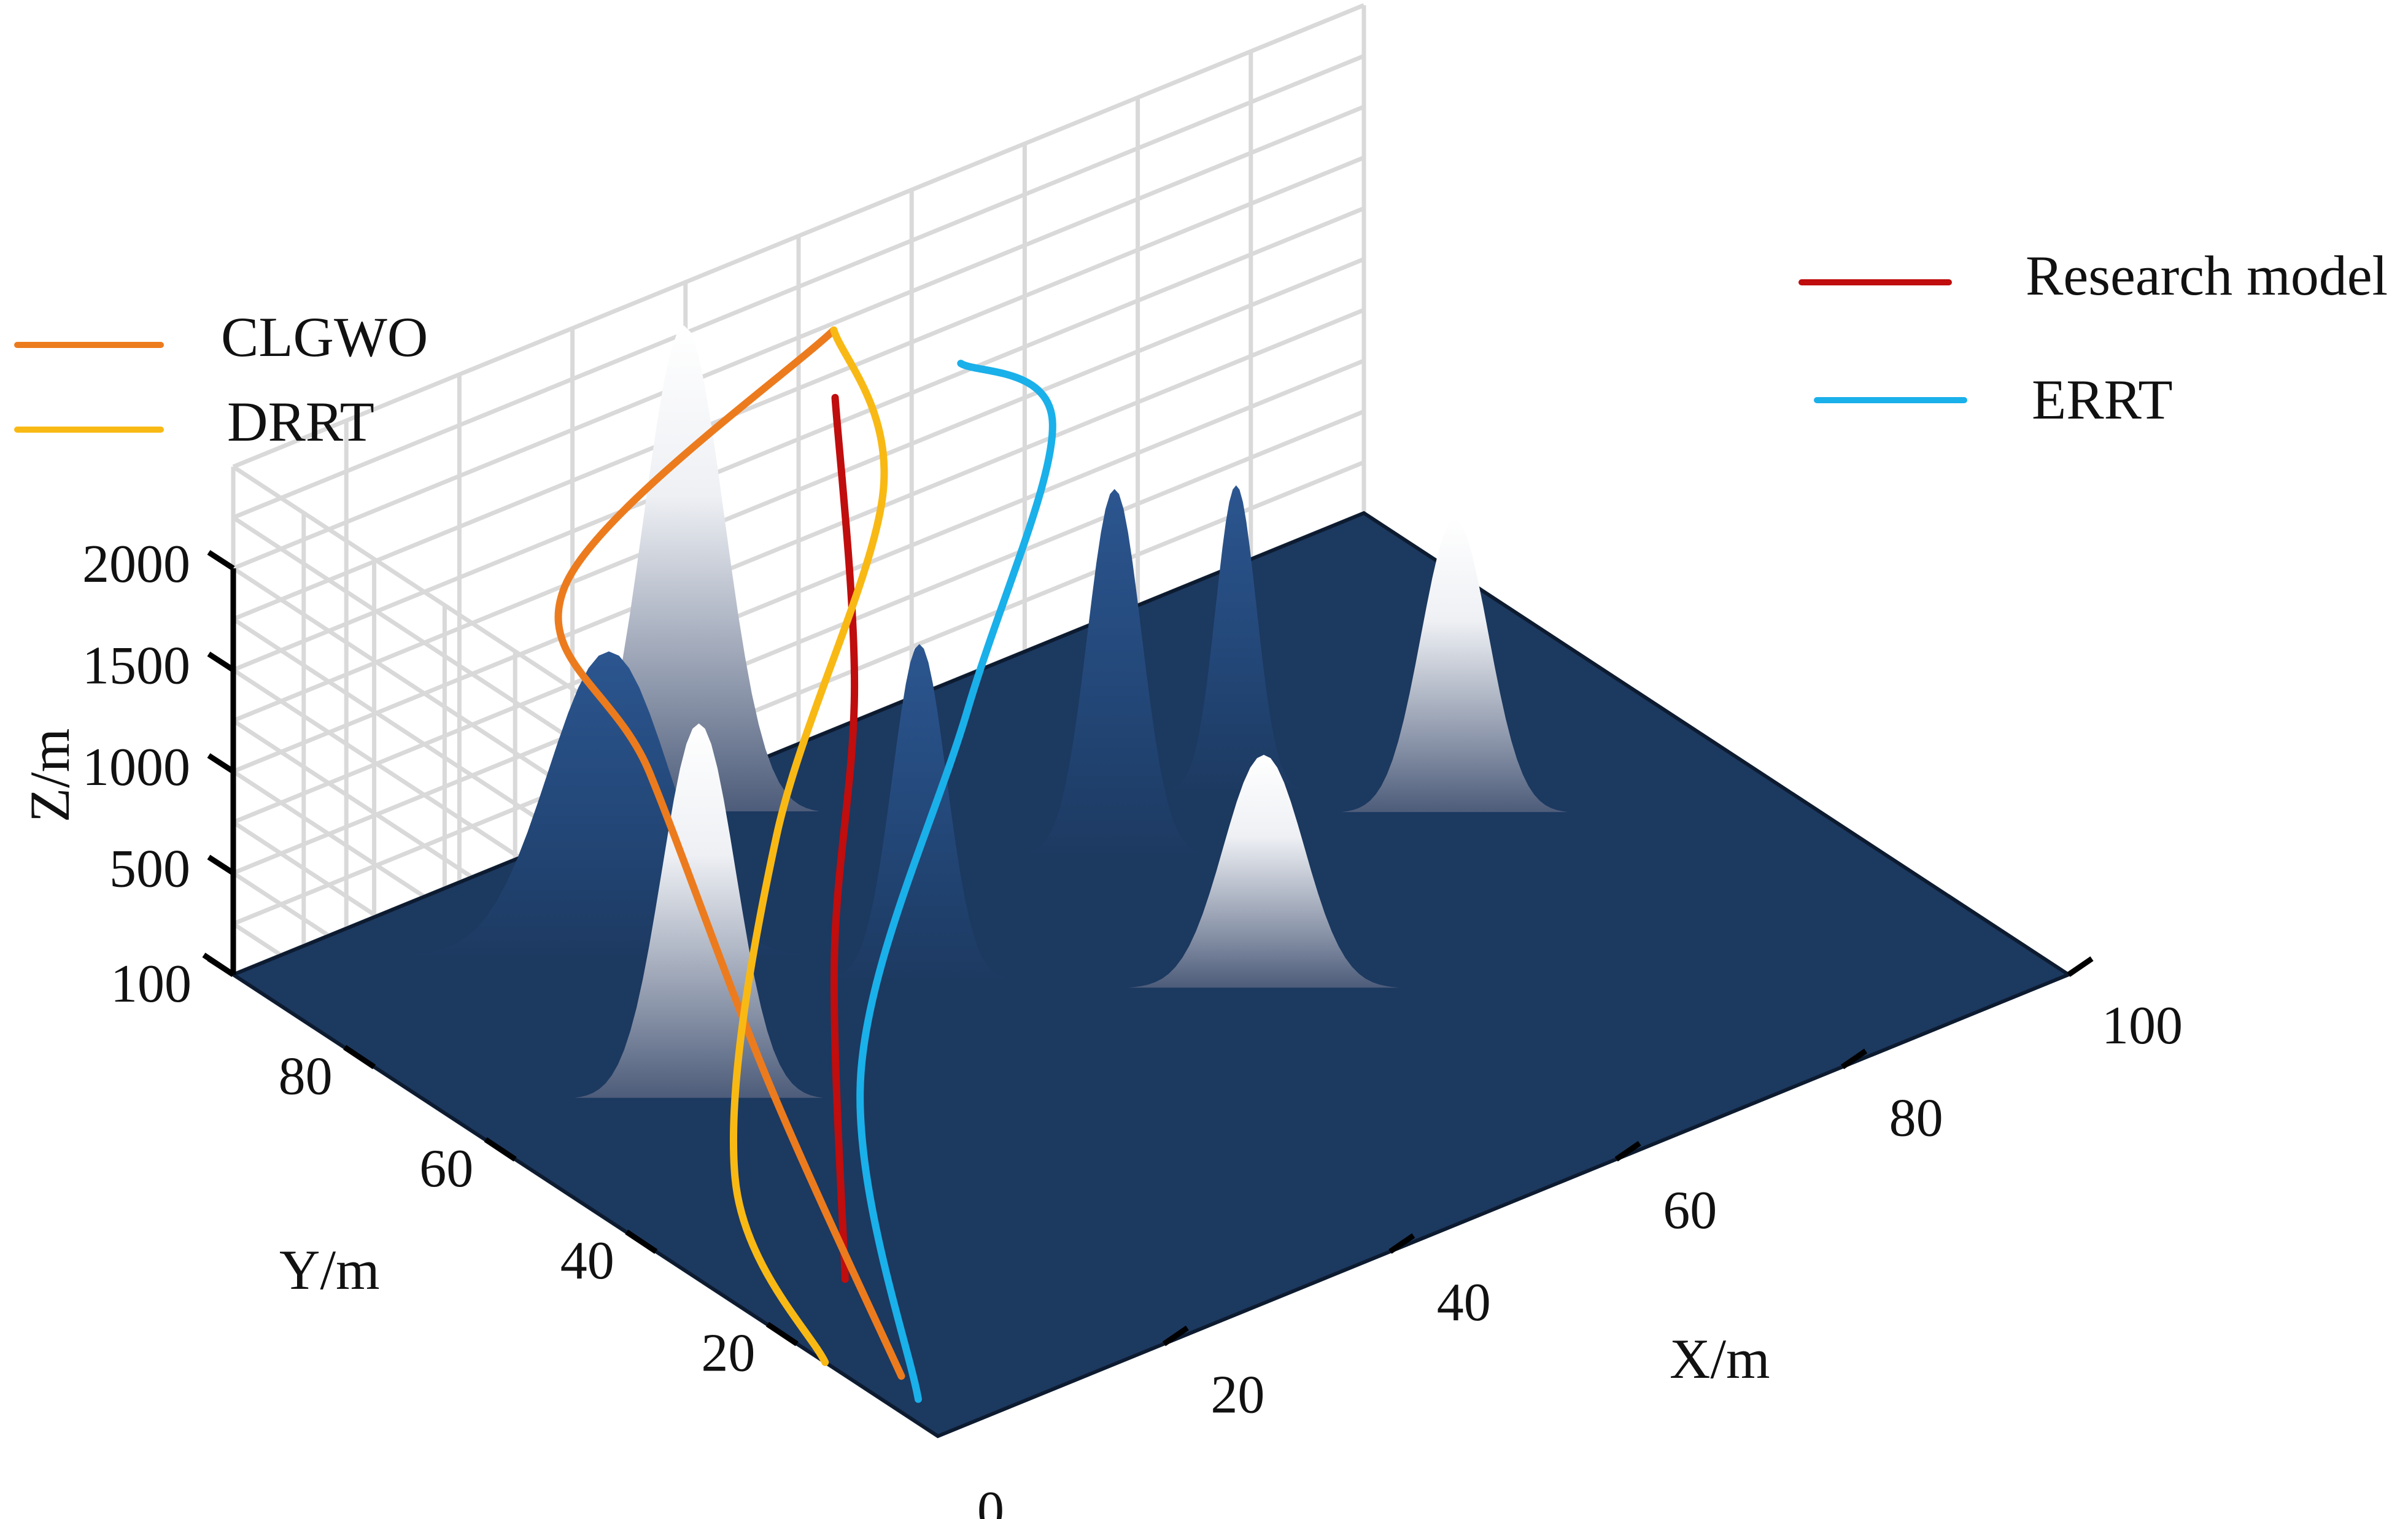  Describe the element at coordinates (329, 1270) in the screenshot. I see `y-axis-title: Y/m` at that location.